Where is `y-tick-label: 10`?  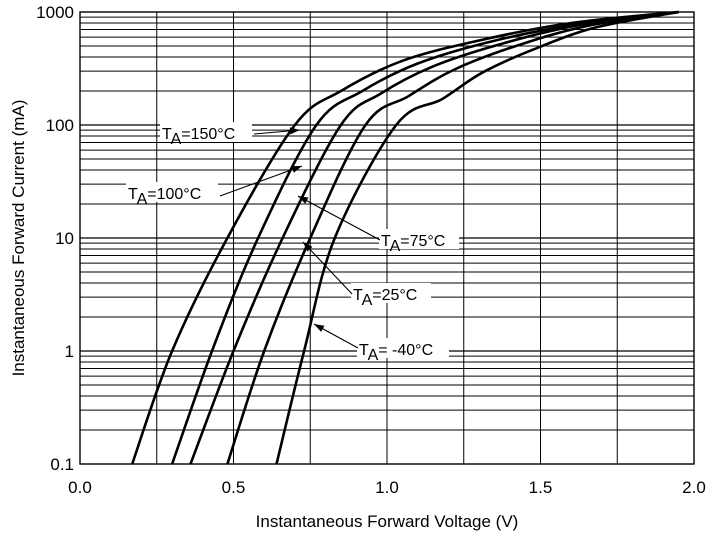
y-tick-label: 10 is located at coordinates (64, 238).